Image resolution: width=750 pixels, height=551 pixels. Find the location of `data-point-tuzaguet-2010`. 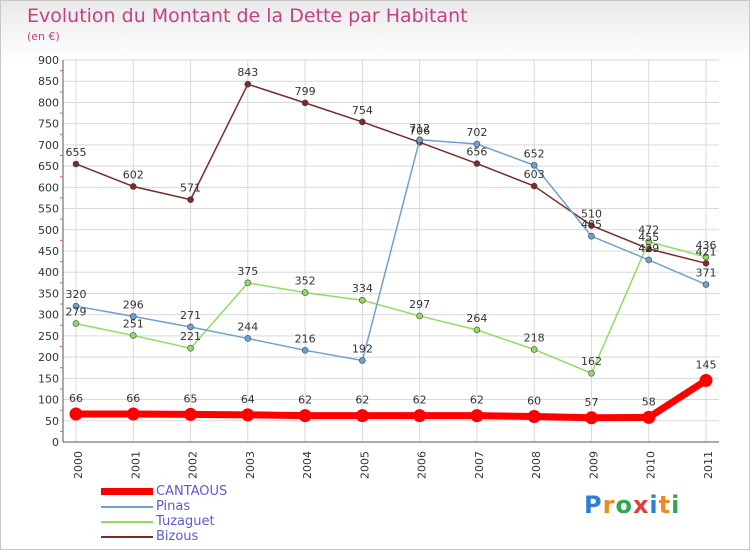

data-point-tuzaguet-2010 is located at coordinates (649, 241).